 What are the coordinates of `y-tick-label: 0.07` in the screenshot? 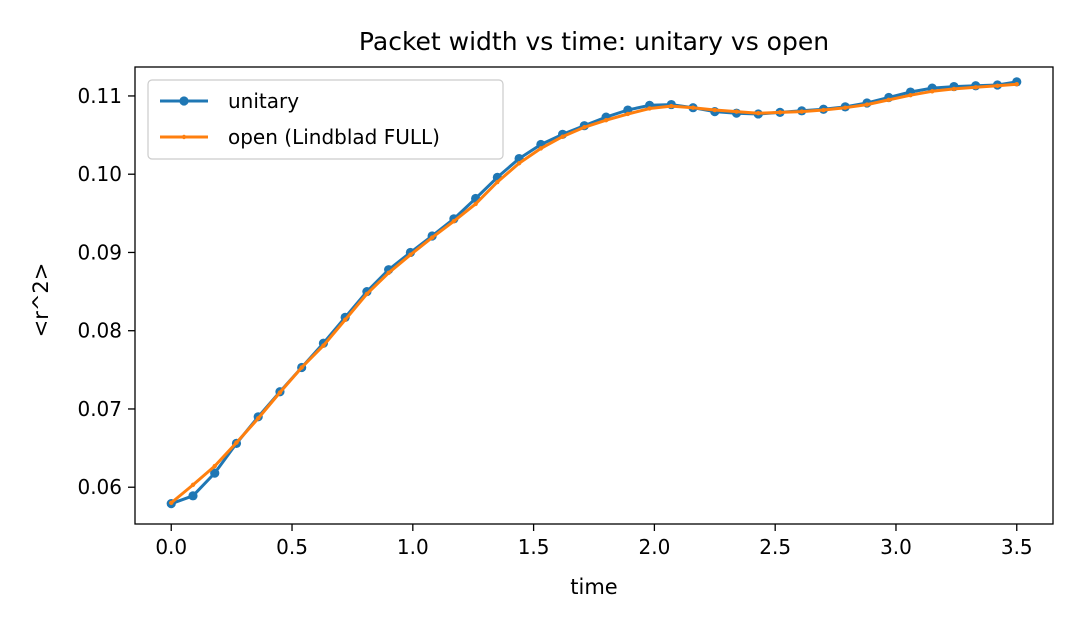 It's located at (99, 409).